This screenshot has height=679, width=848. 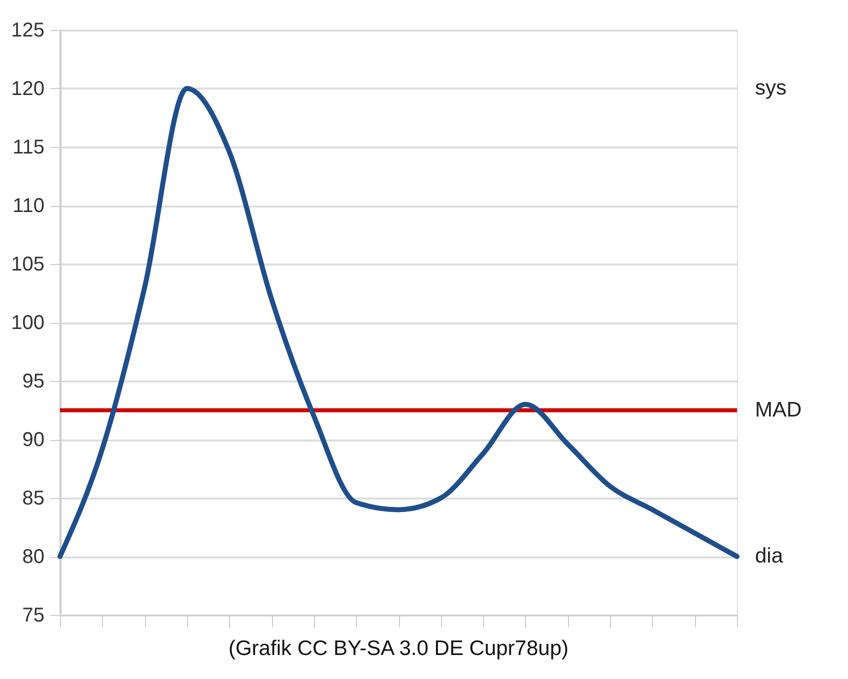 I want to click on y-tick-label: 125, so click(x=27, y=31).